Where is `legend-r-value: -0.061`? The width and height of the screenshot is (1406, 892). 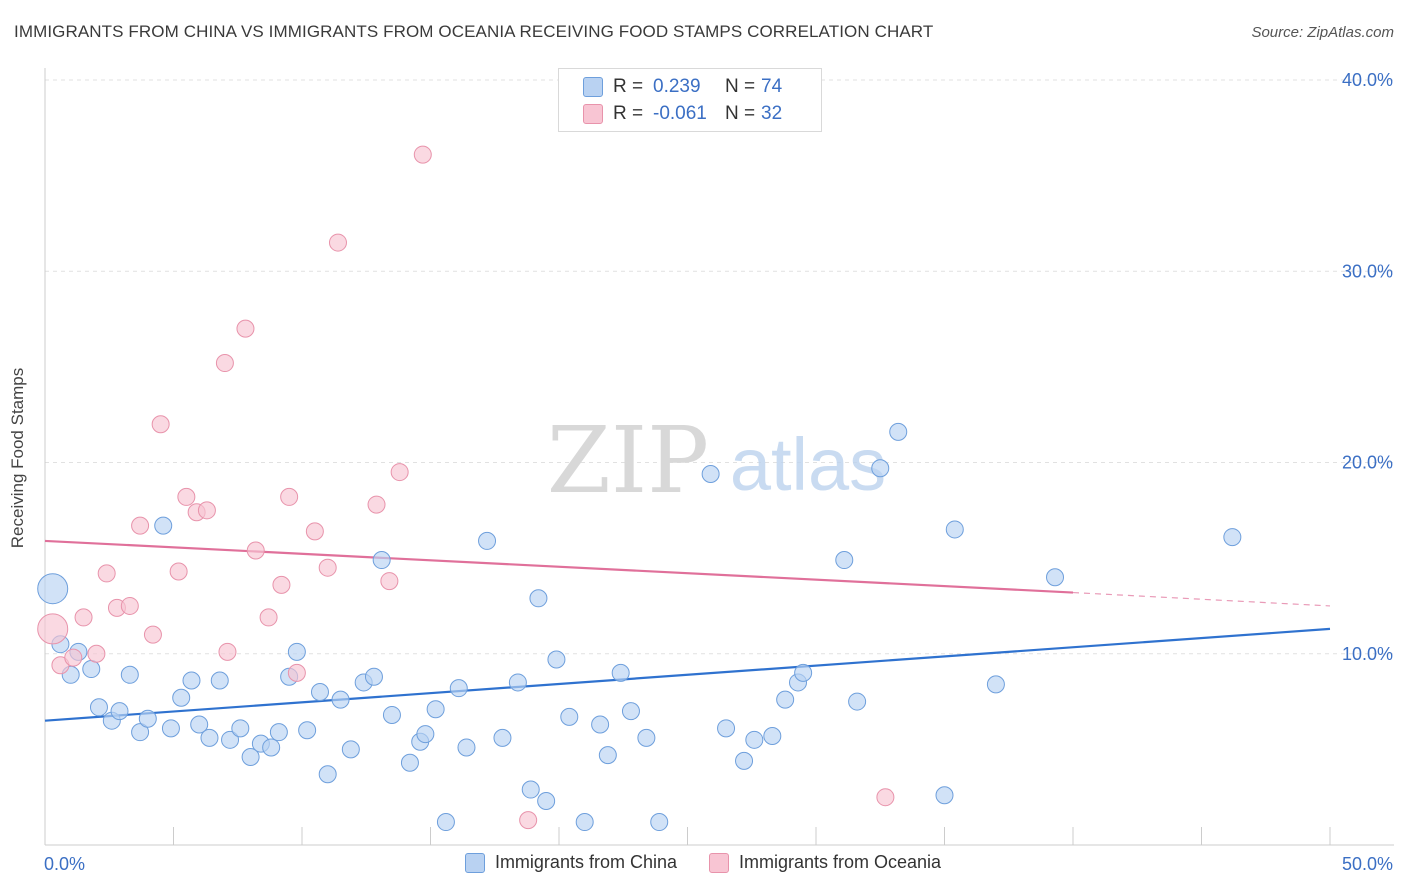
legend-r-value: -0.061 is located at coordinates (680, 113).